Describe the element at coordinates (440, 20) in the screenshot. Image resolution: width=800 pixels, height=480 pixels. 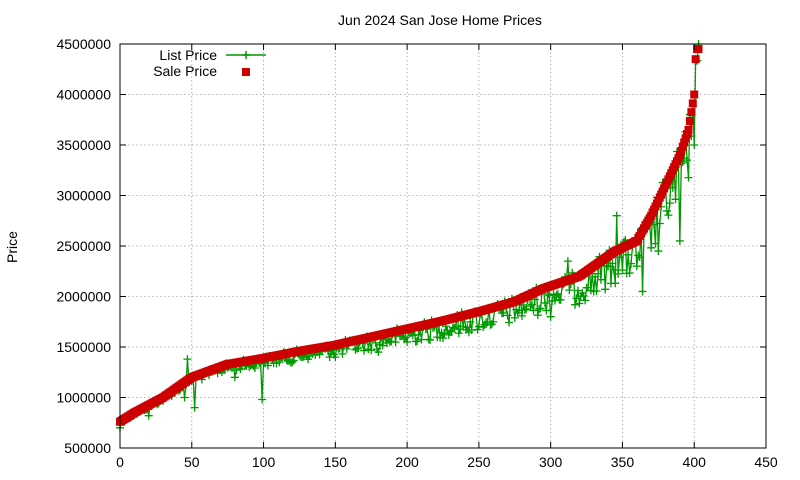
I see `chart-title: Jun 2024 San Jose Home Prices` at that location.